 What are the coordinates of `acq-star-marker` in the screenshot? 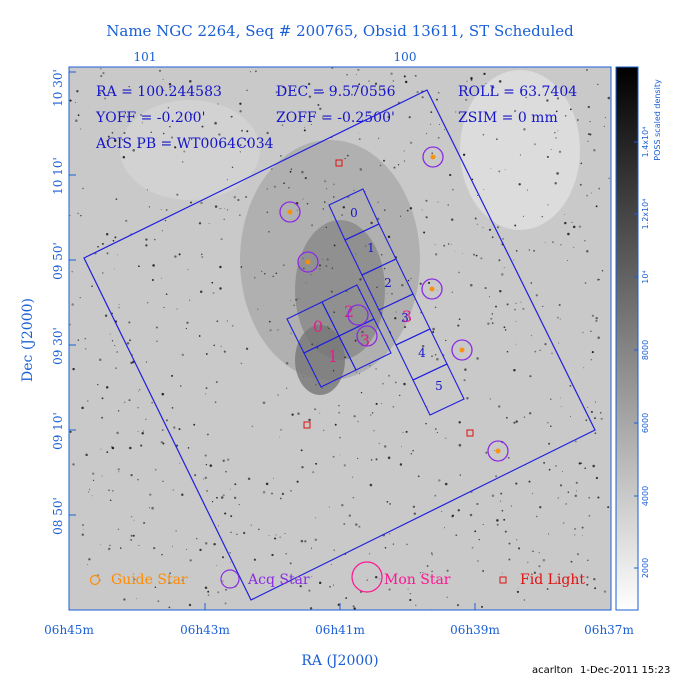 It's located at (462, 350).